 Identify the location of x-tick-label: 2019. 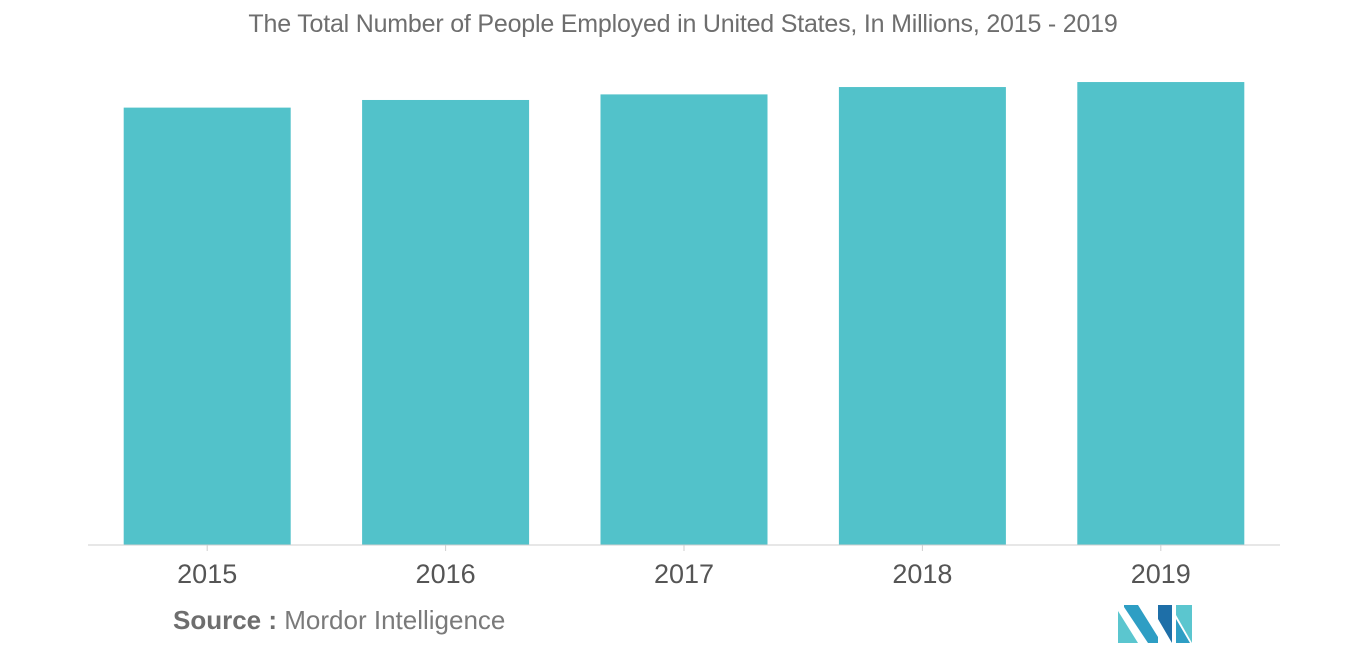
(1161, 574).